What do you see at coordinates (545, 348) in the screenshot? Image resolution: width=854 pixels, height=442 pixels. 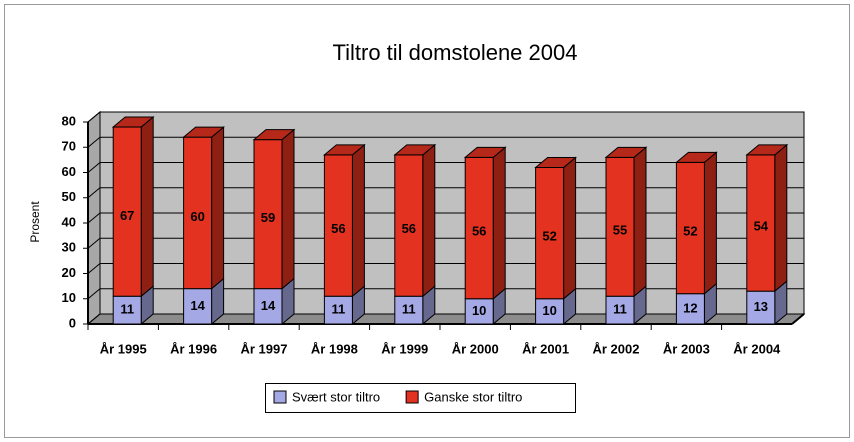 I see `x-tick-label: År 2001` at bounding box center [545, 348].